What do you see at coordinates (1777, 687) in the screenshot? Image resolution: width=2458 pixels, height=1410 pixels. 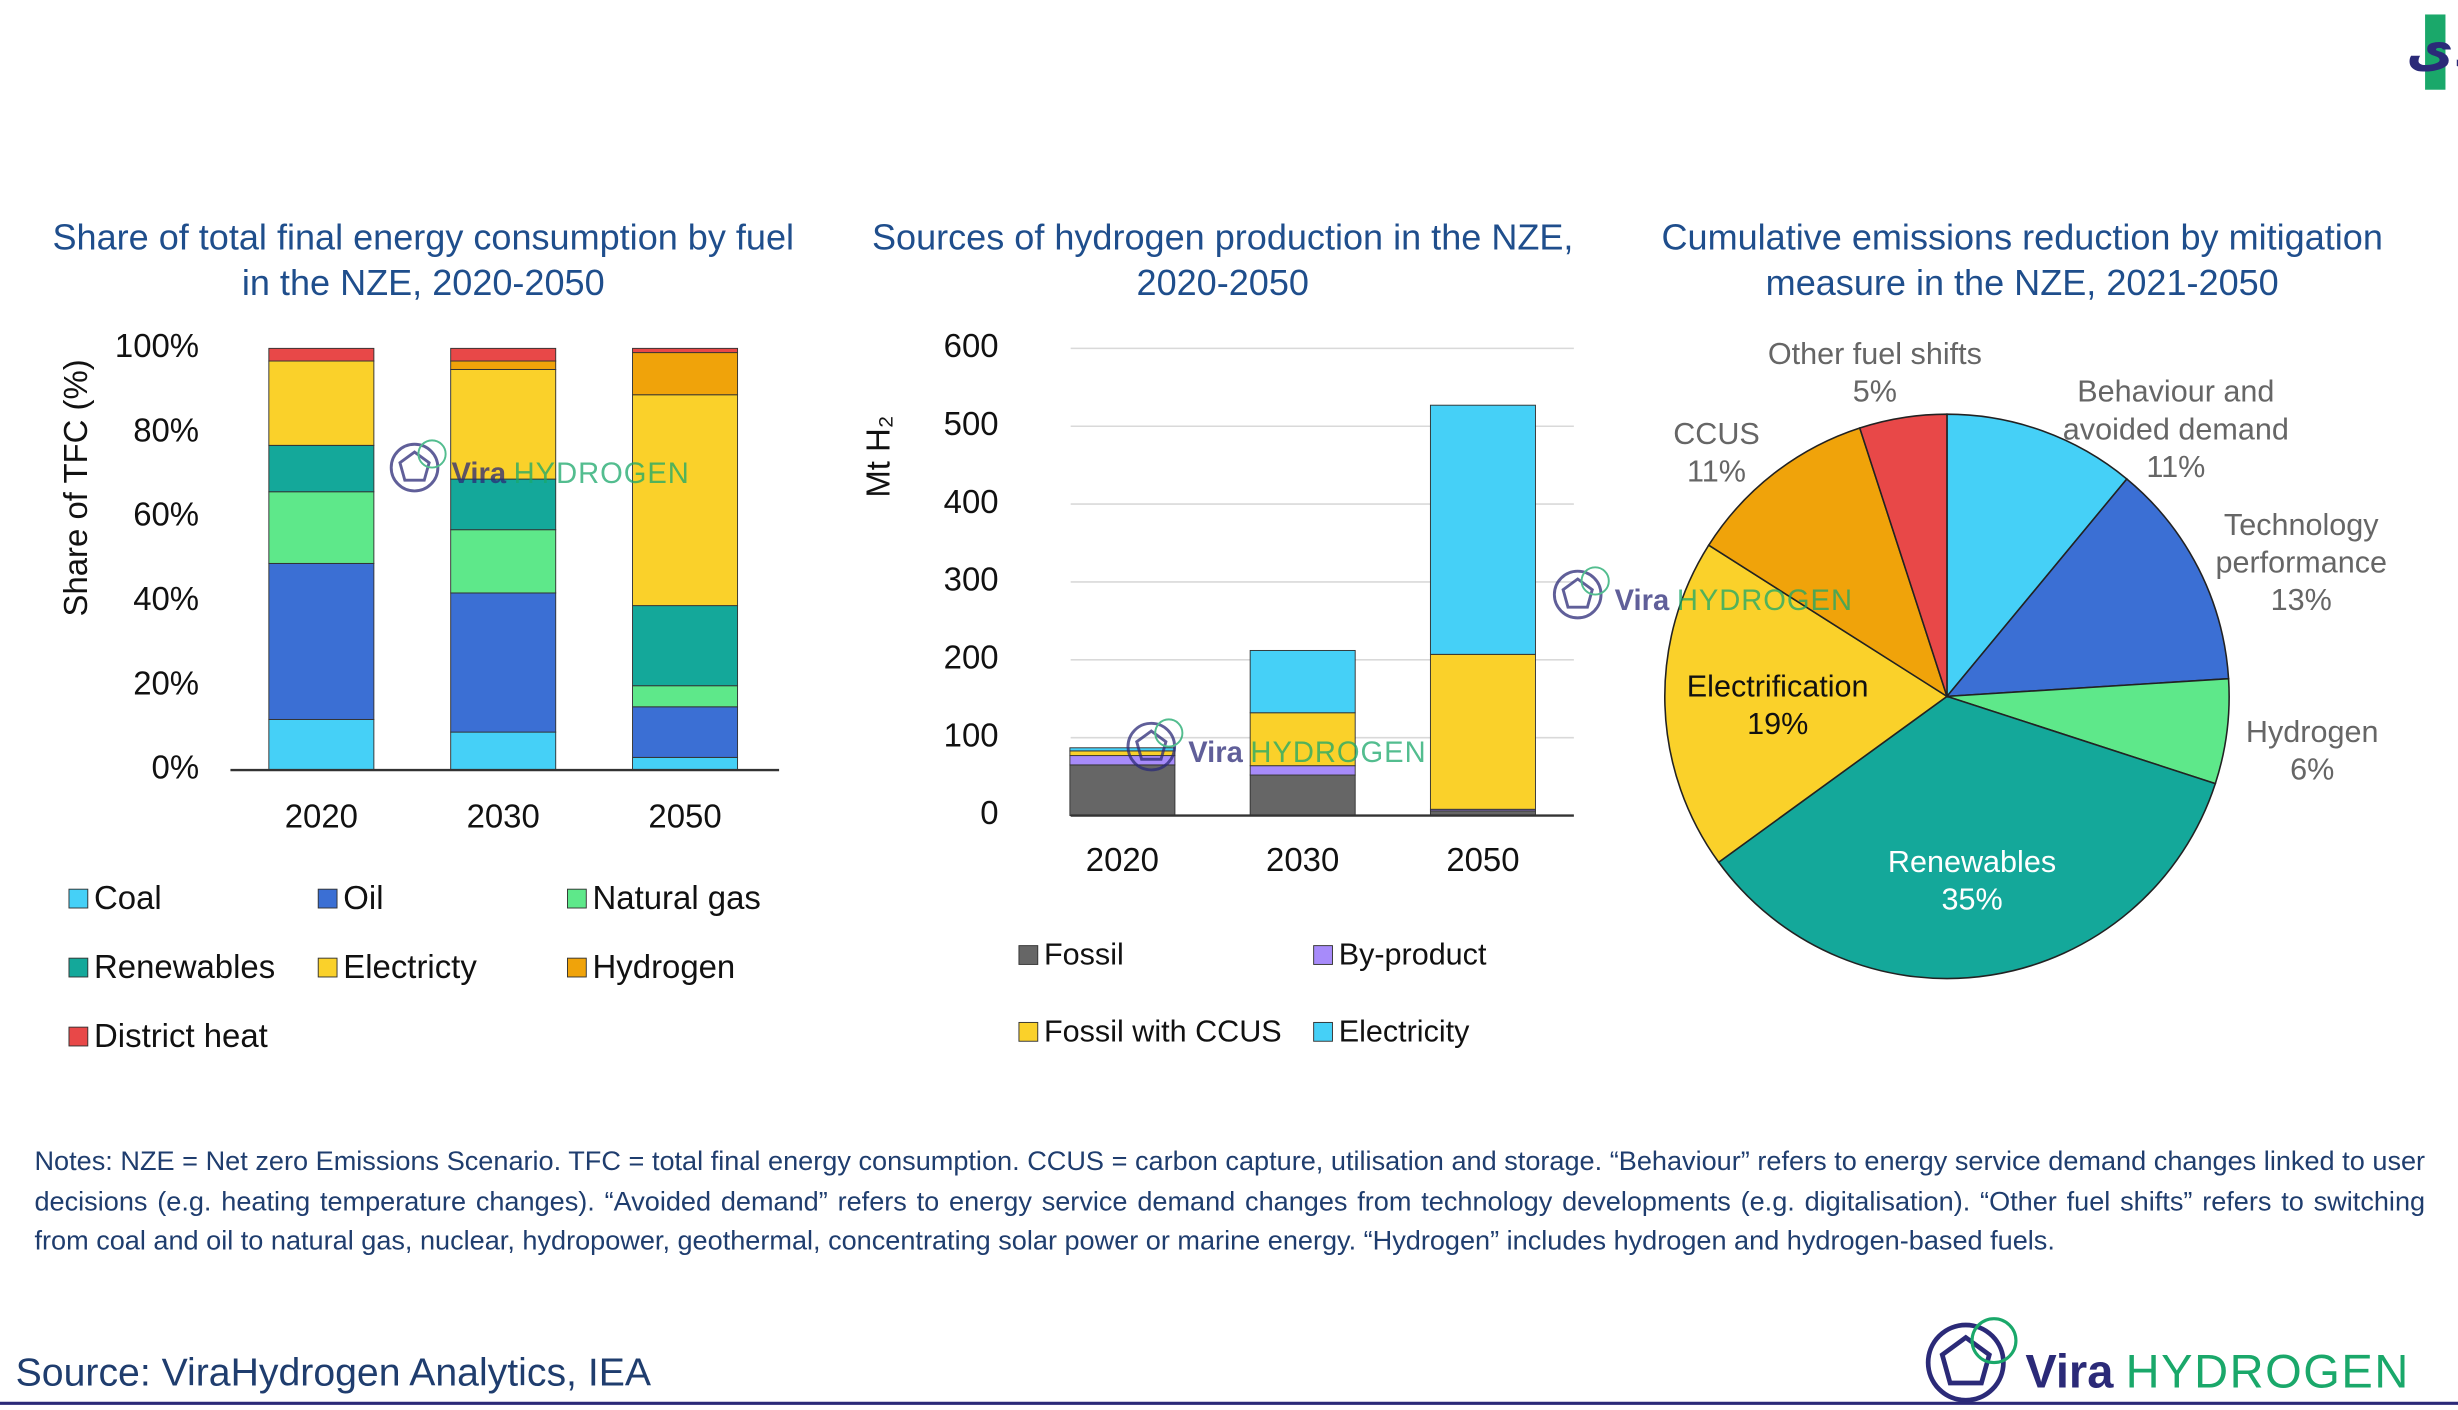 I see `pie-category: Electrification` at bounding box center [1777, 687].